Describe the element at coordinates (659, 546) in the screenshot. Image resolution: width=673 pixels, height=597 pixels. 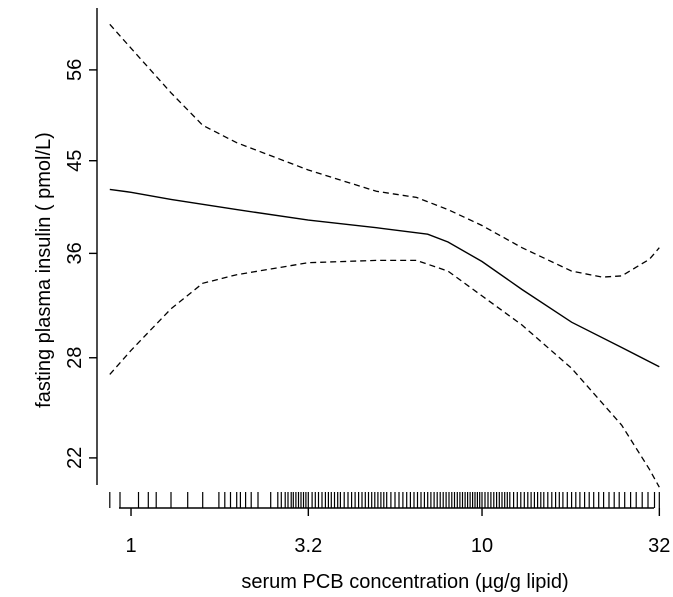
I see `x-tick-label: 32` at that location.